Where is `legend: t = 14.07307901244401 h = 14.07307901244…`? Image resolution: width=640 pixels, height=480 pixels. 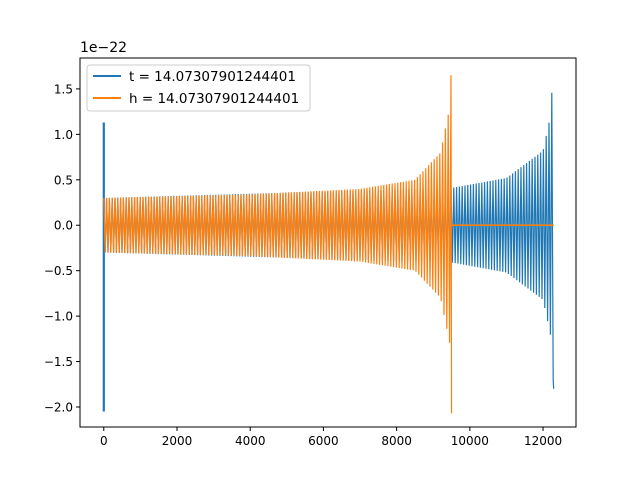 legend: t = 14.07307901244401 h = 14.07307901244… is located at coordinates (198, 88).